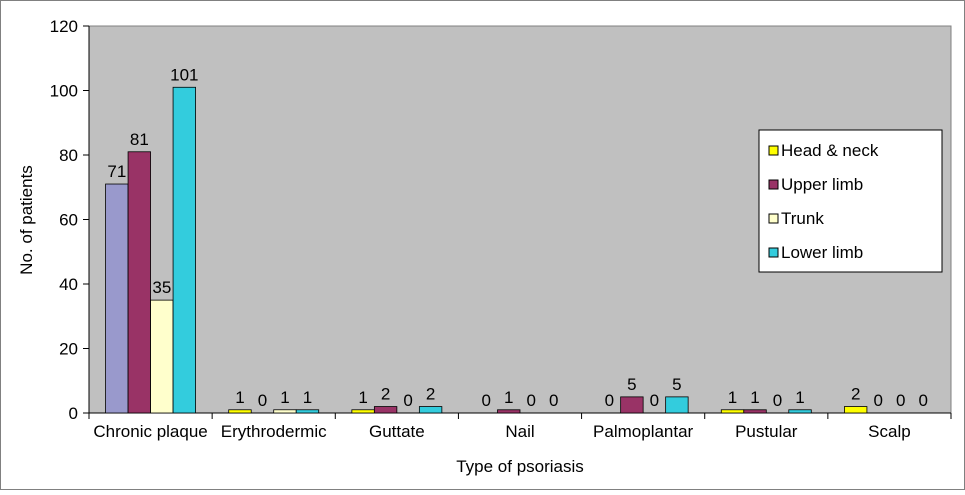  I want to click on x-tick-label: Chronic plaque, so click(150, 431).